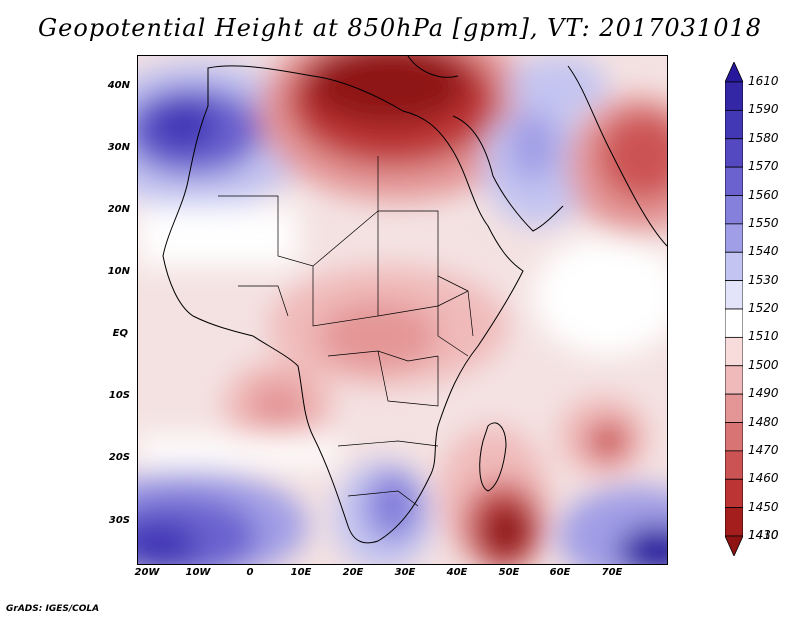 Image resolution: width=800 pixels, height=618 pixels. What do you see at coordinates (119, 457) in the screenshot?
I see `lat-label-20s: 20S` at bounding box center [119, 457].